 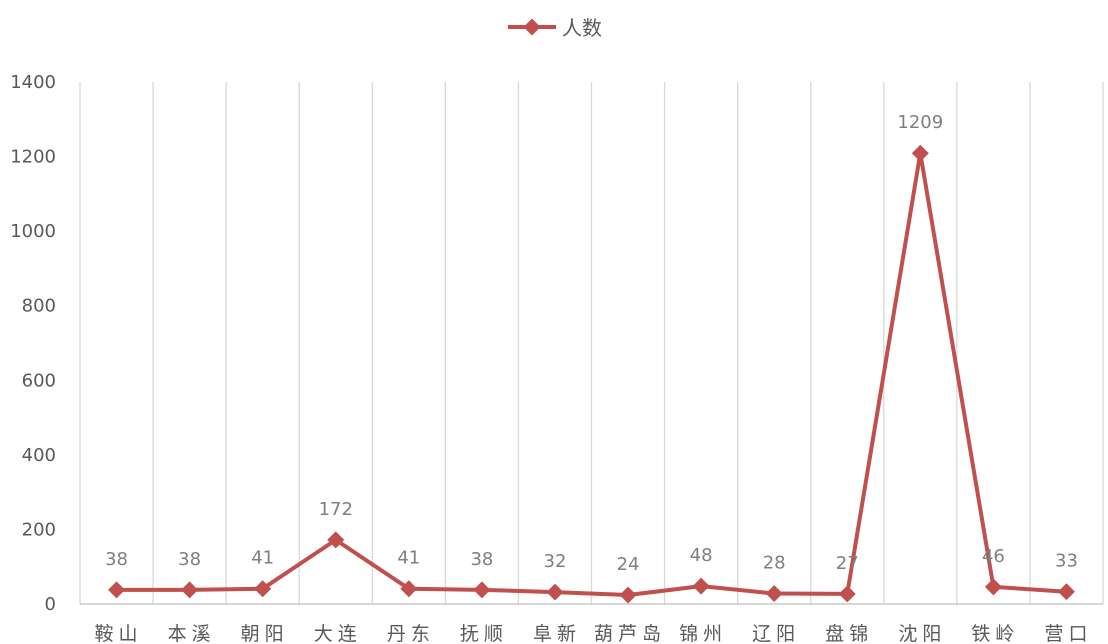 I want to click on legend-series-marker, so click(x=532, y=26).